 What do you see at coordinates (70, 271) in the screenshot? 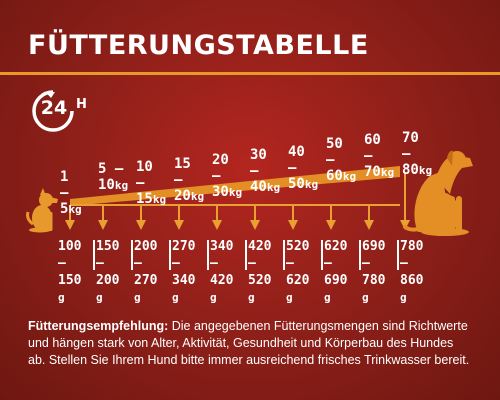
I see `amount-label: 100 –150 g` at bounding box center [70, 271].